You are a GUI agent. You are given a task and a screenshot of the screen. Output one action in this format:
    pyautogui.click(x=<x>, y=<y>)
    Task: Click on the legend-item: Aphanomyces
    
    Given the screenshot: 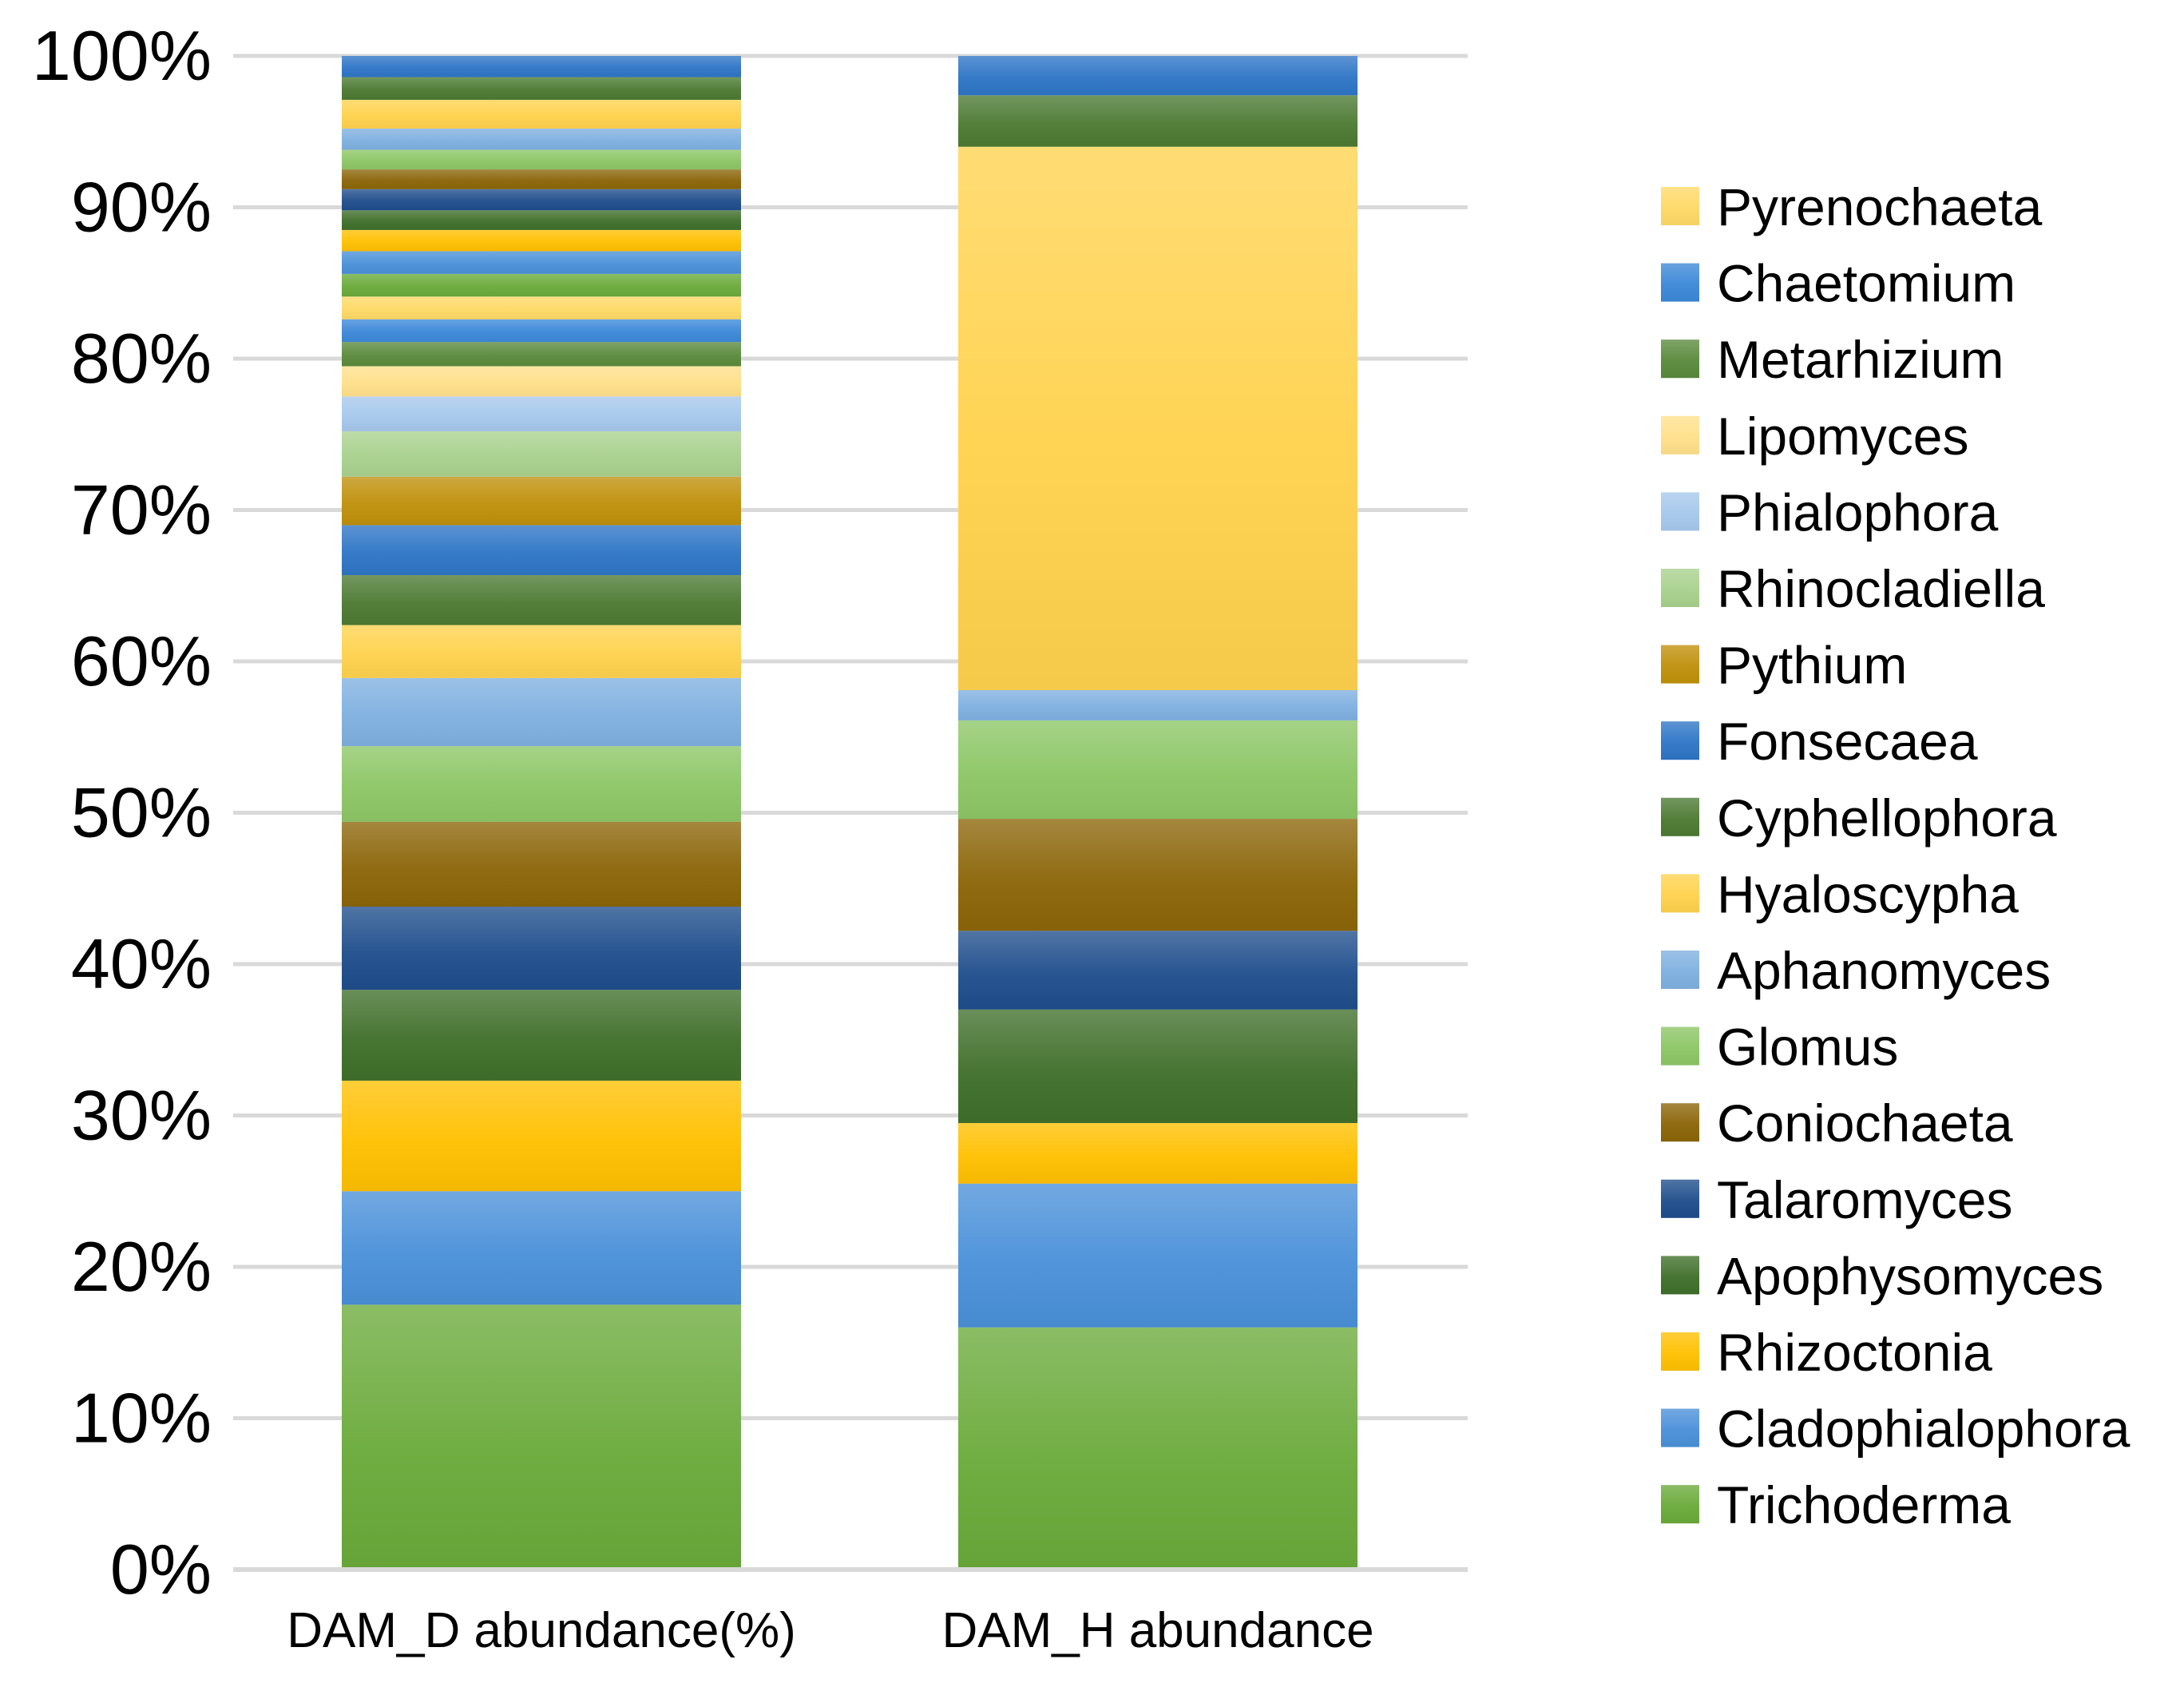 What is the action you would take?
    pyautogui.click(x=1856, y=970)
    